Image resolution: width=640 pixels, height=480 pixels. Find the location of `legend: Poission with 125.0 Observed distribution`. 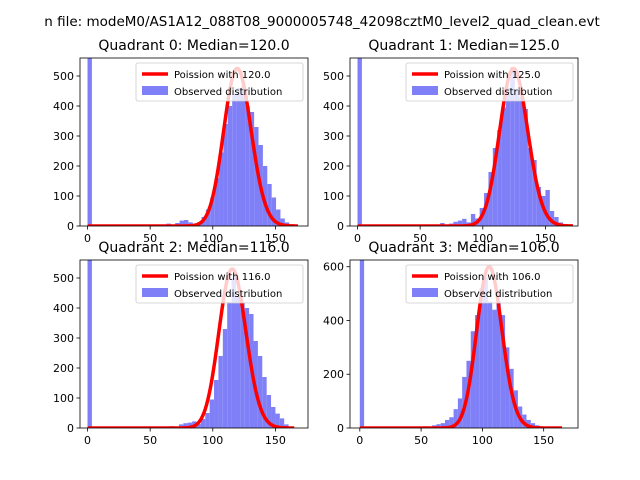

legend: Poission with 125.0 Observed distribution is located at coordinates (489, 82).